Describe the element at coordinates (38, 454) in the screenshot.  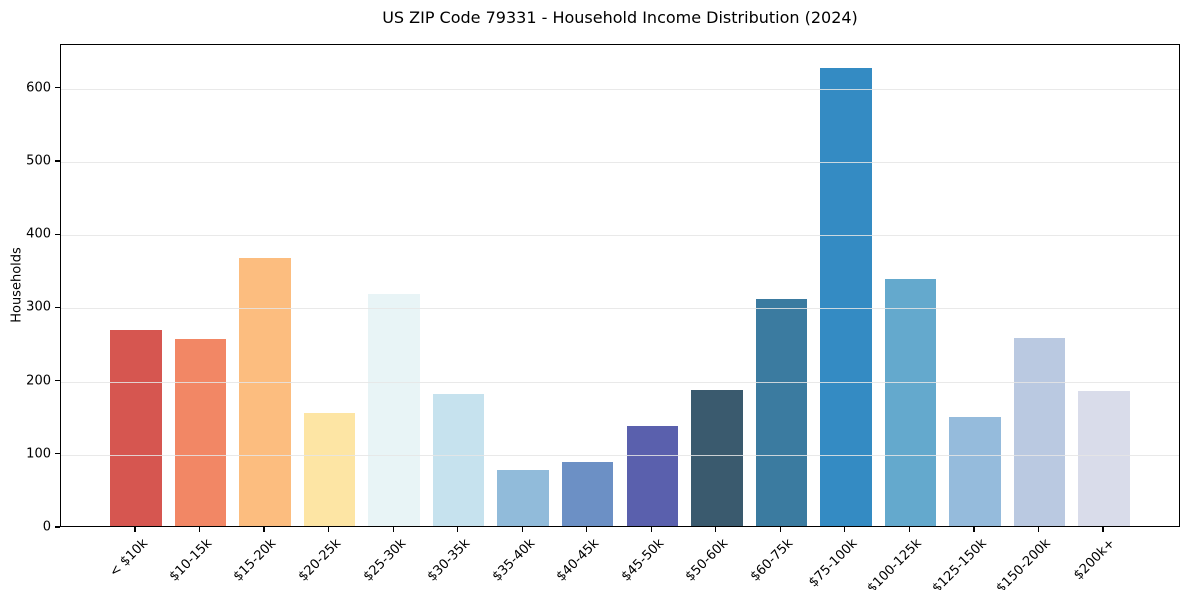
I see `y-tick-label: 100` at that location.